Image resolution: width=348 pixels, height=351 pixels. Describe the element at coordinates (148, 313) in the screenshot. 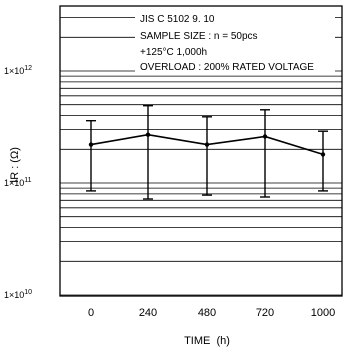

I see `x-tick-label: 240` at that location.